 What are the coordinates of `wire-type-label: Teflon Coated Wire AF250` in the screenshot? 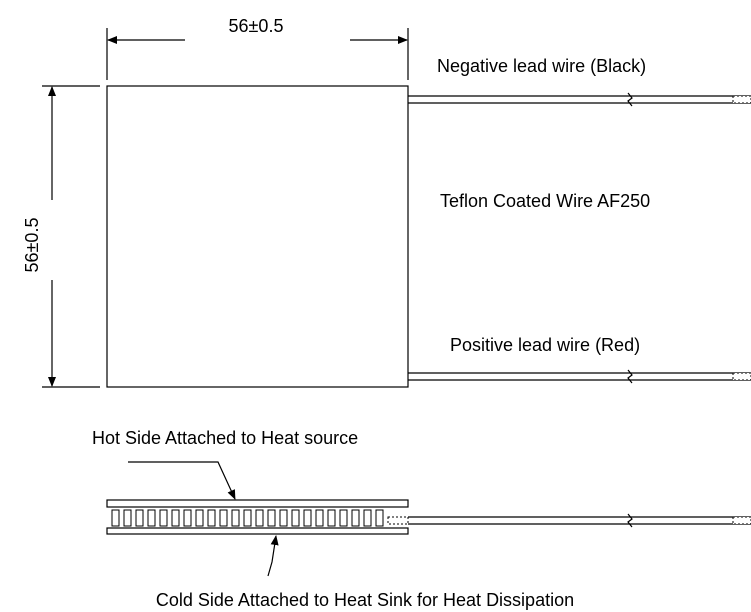 It's located at (545, 201).